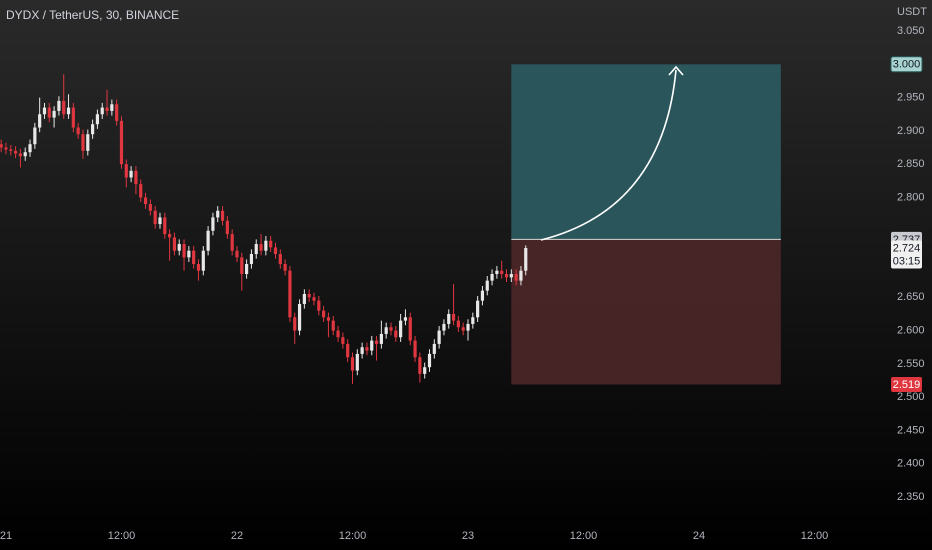 The image size is (932, 550). I want to click on y-tick-label: 2.900, so click(911, 131).